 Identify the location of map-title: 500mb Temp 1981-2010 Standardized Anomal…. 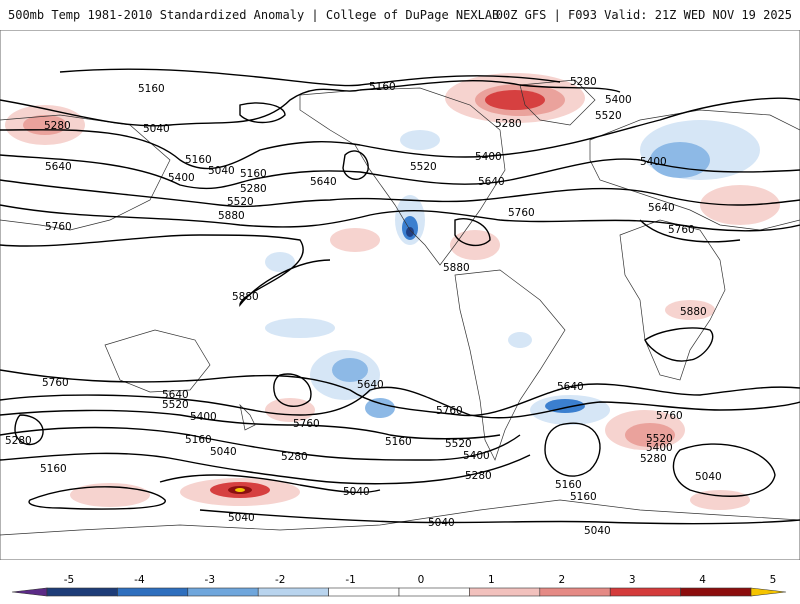
(254, 15).